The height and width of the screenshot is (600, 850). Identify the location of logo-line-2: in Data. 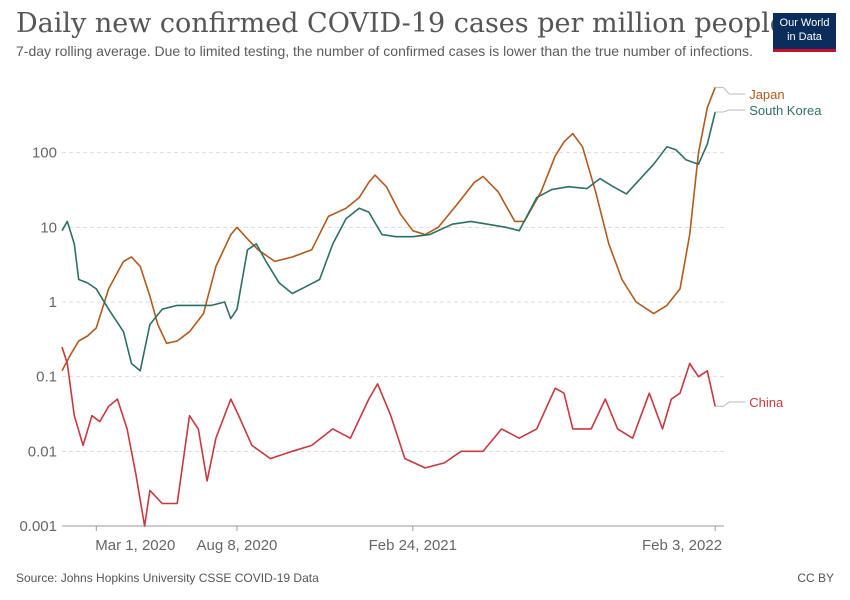
(804, 37).